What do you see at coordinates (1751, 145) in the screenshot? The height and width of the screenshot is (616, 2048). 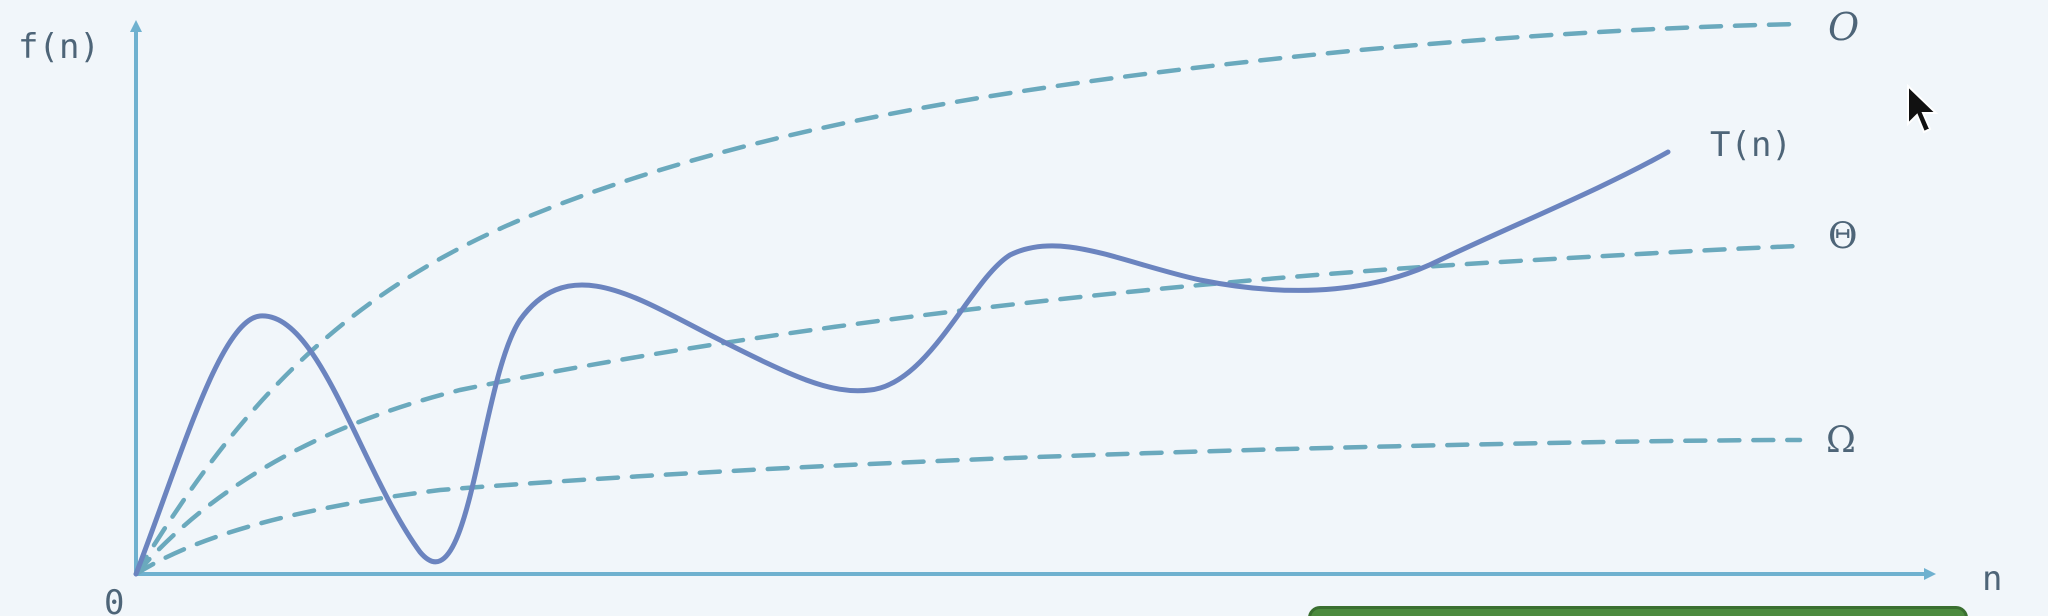 I see `t-of-n-label: T(n)` at bounding box center [1751, 145].